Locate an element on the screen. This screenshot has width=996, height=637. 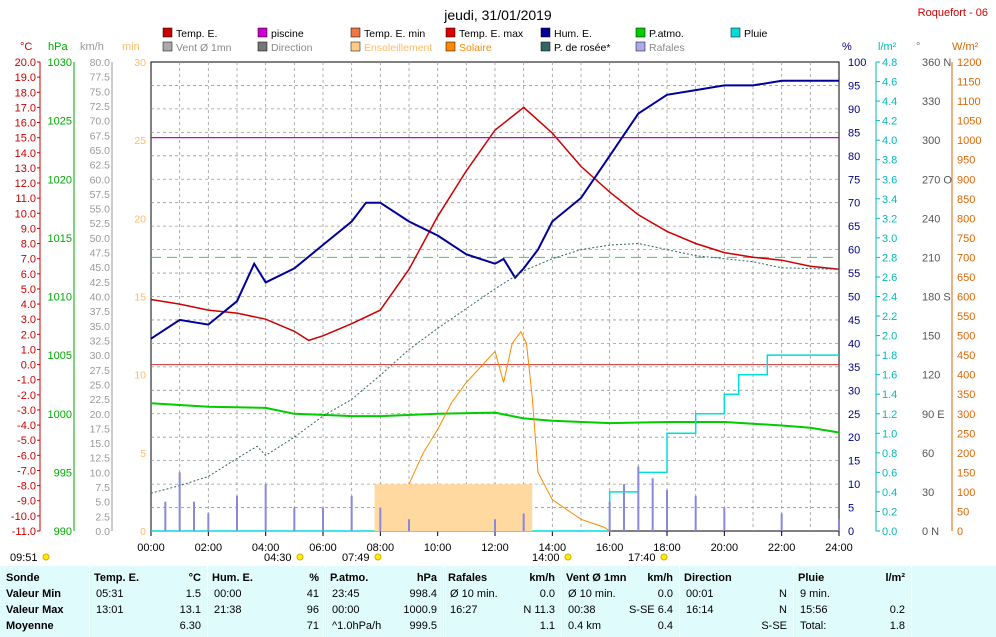
tick-pct: 25 is located at coordinates (854, 415).